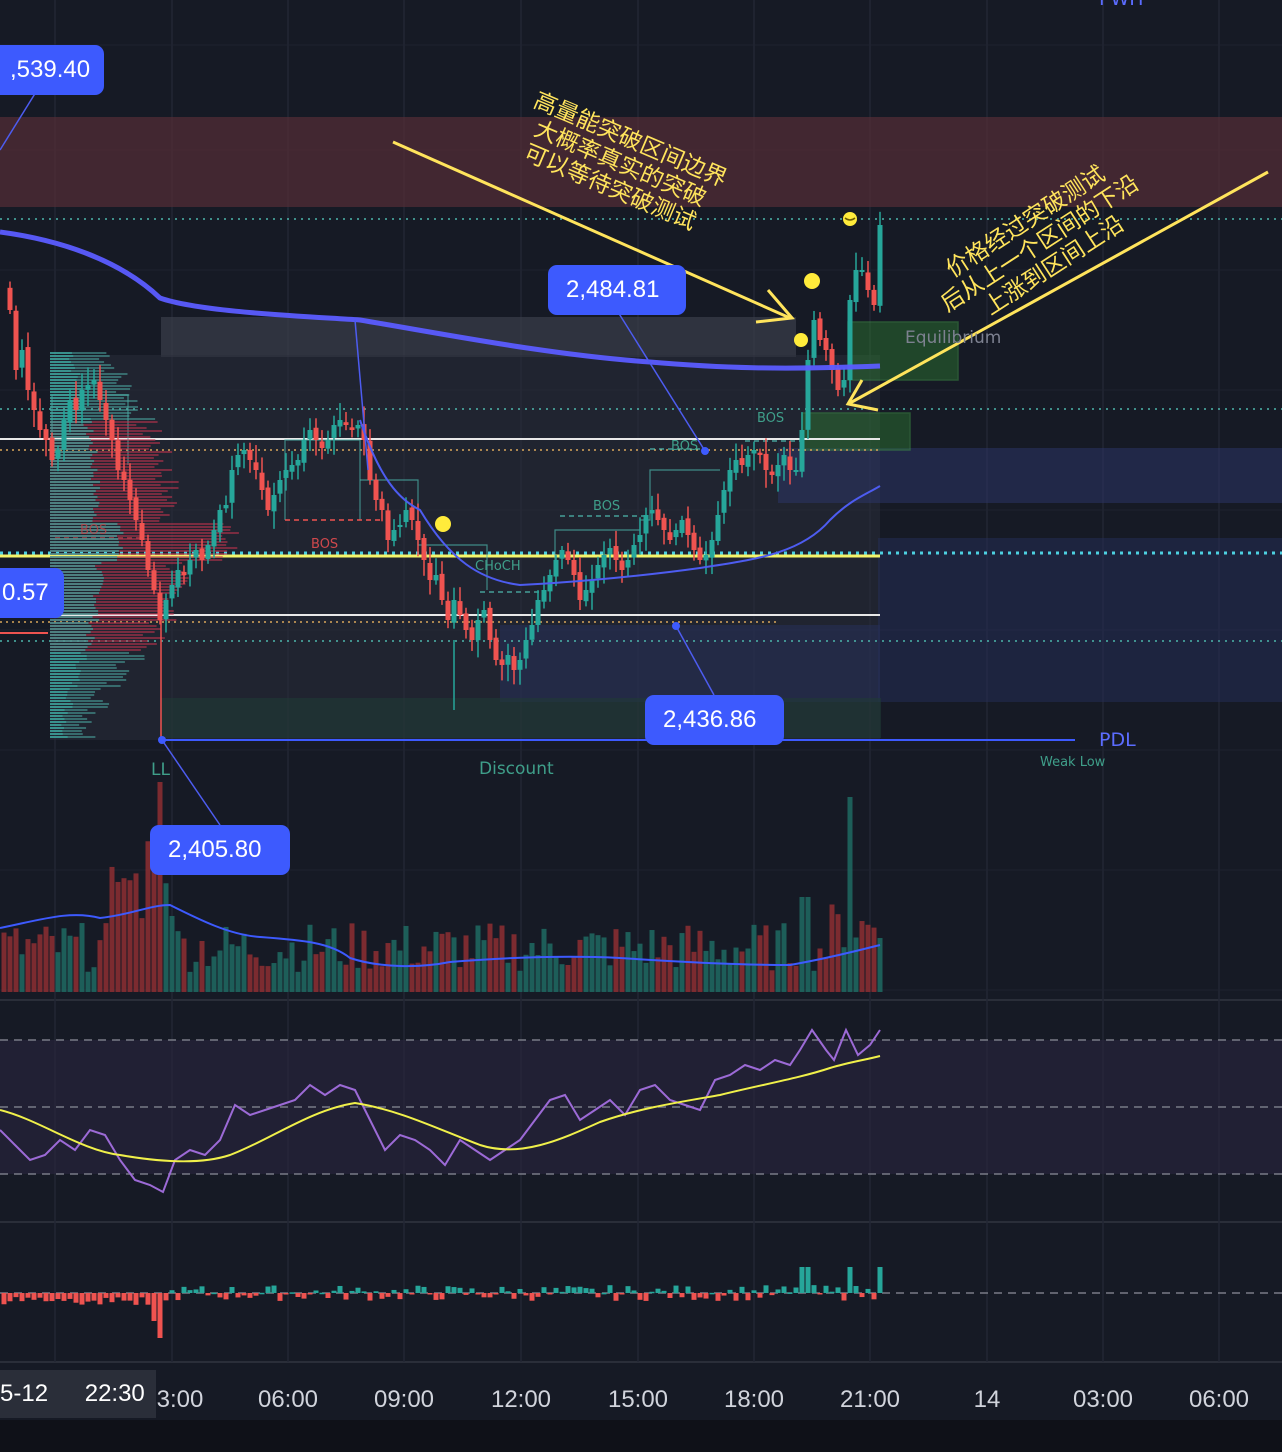 The image size is (1282, 1452). I want to click on price-tag-current: 0.57, so click(32, 593).